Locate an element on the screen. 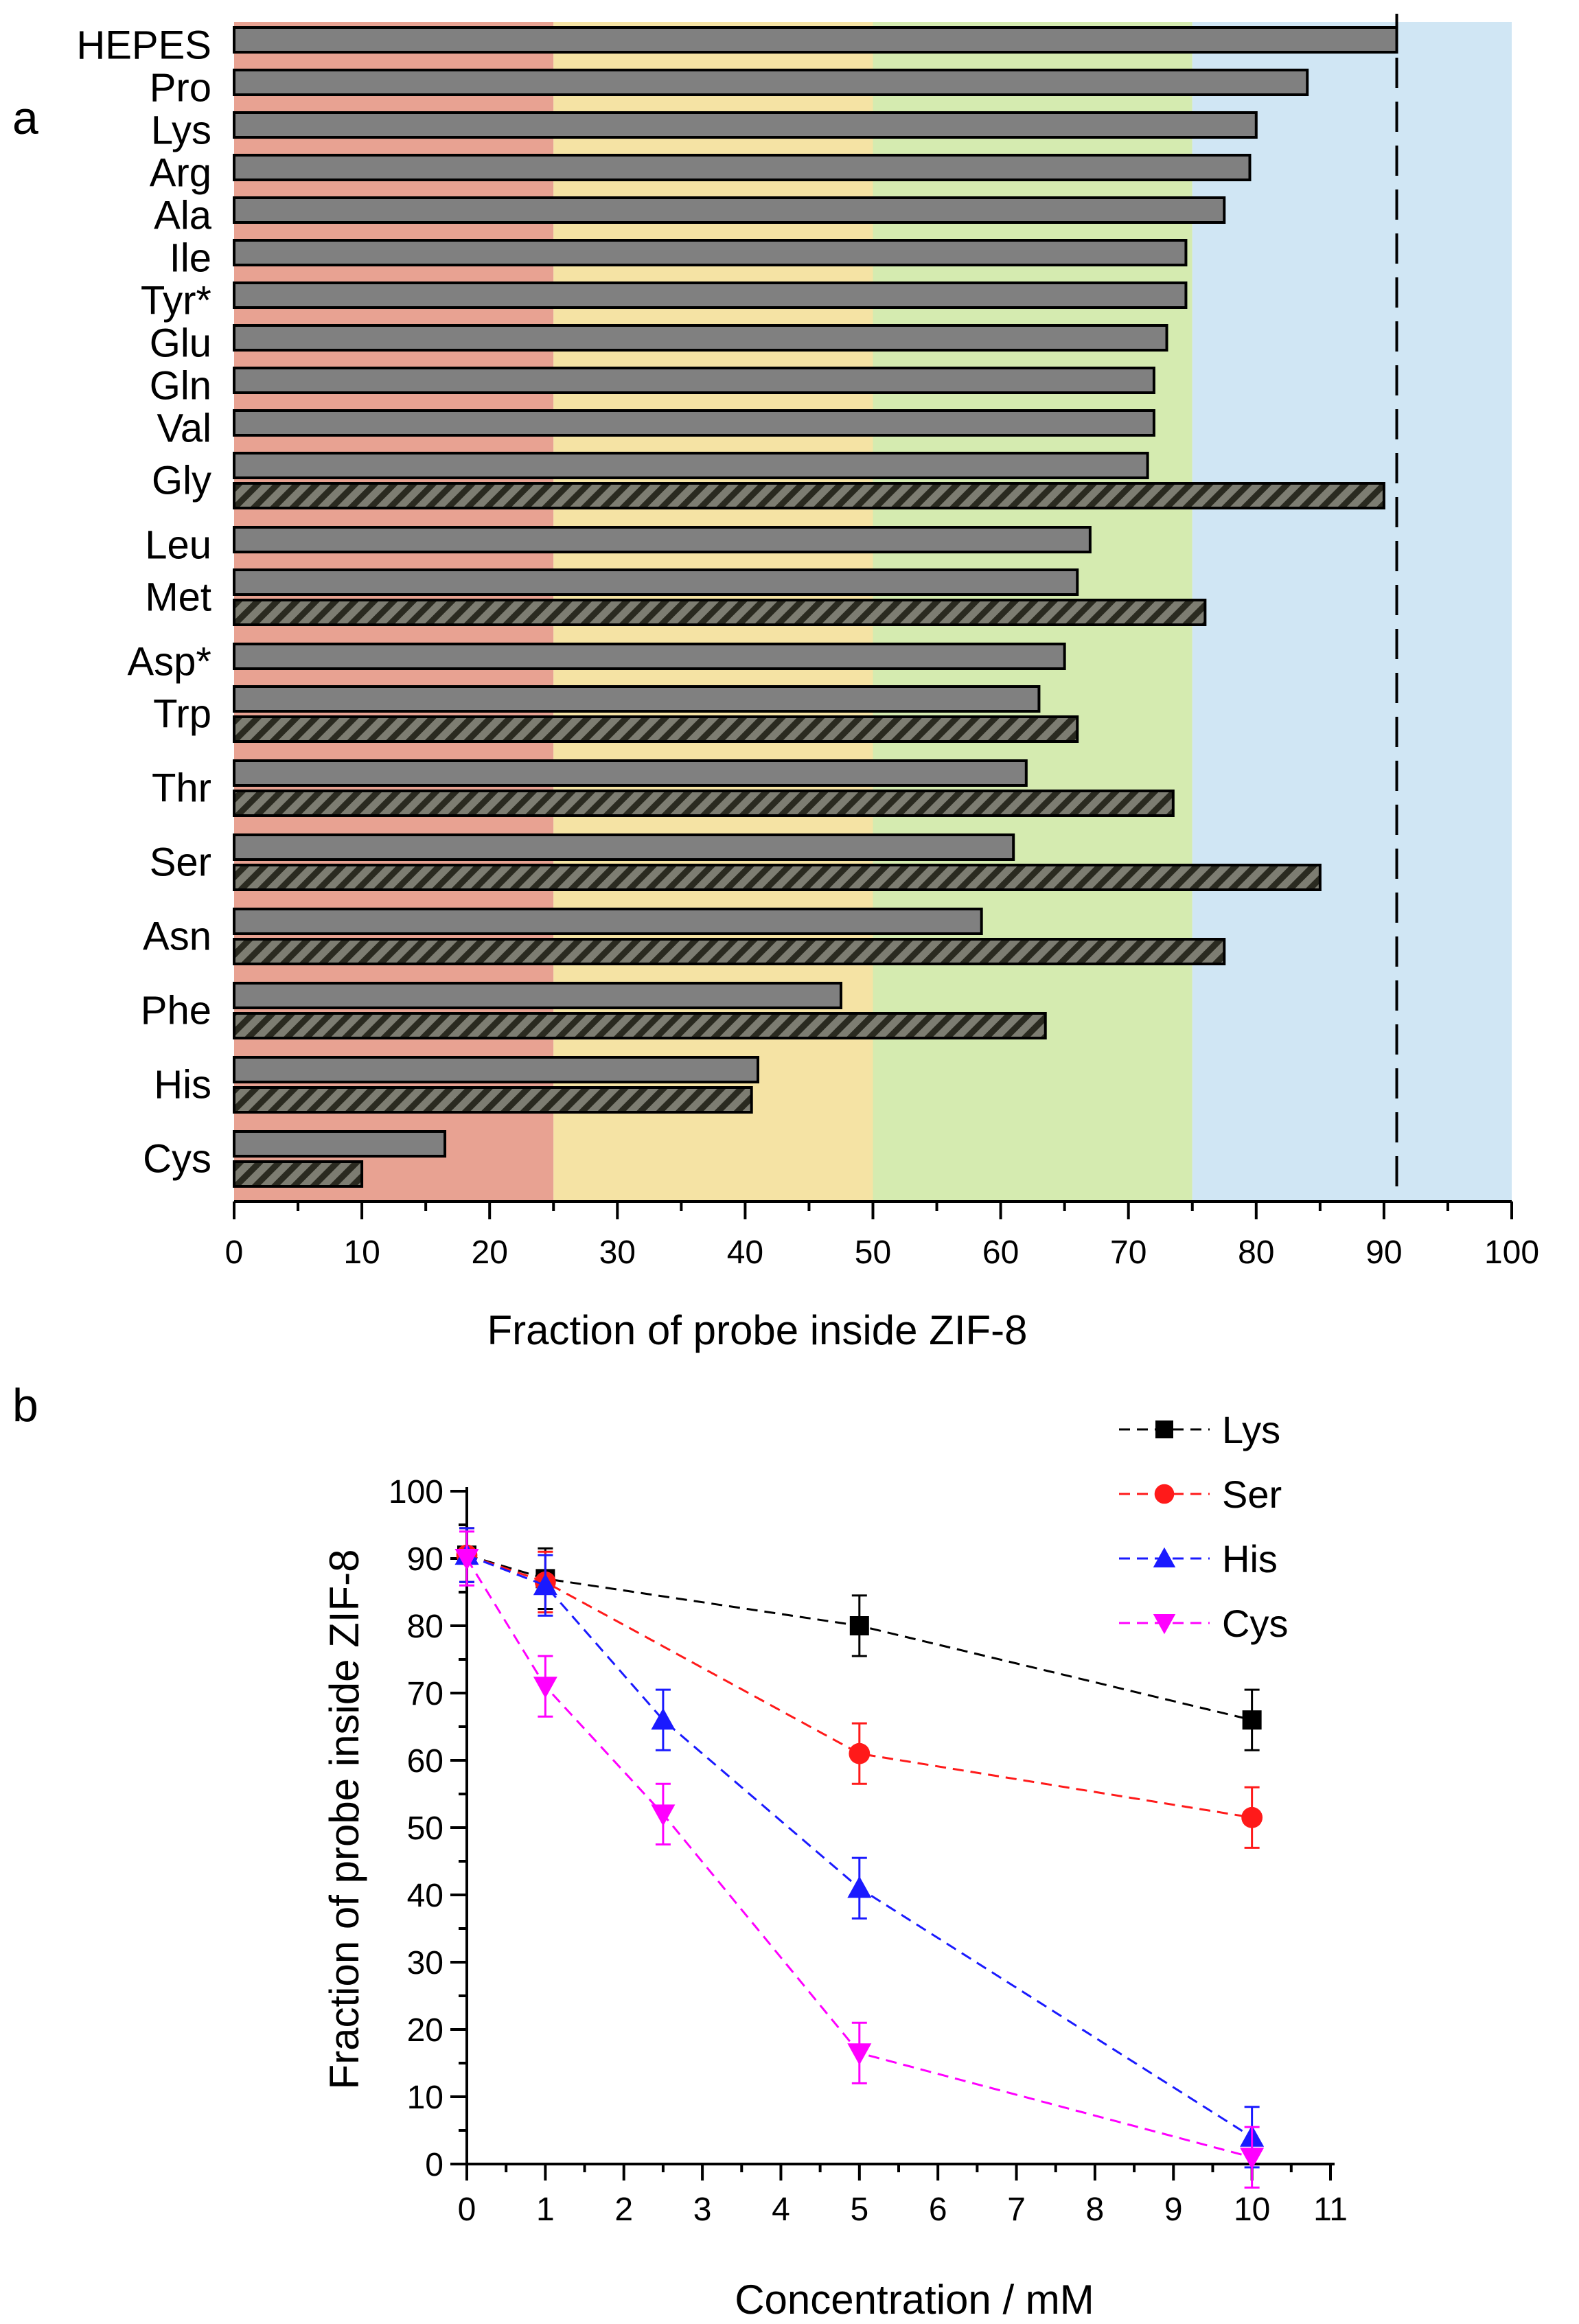 This screenshot has height=2324, width=1579. series-lys is located at coordinates (859, 1639).